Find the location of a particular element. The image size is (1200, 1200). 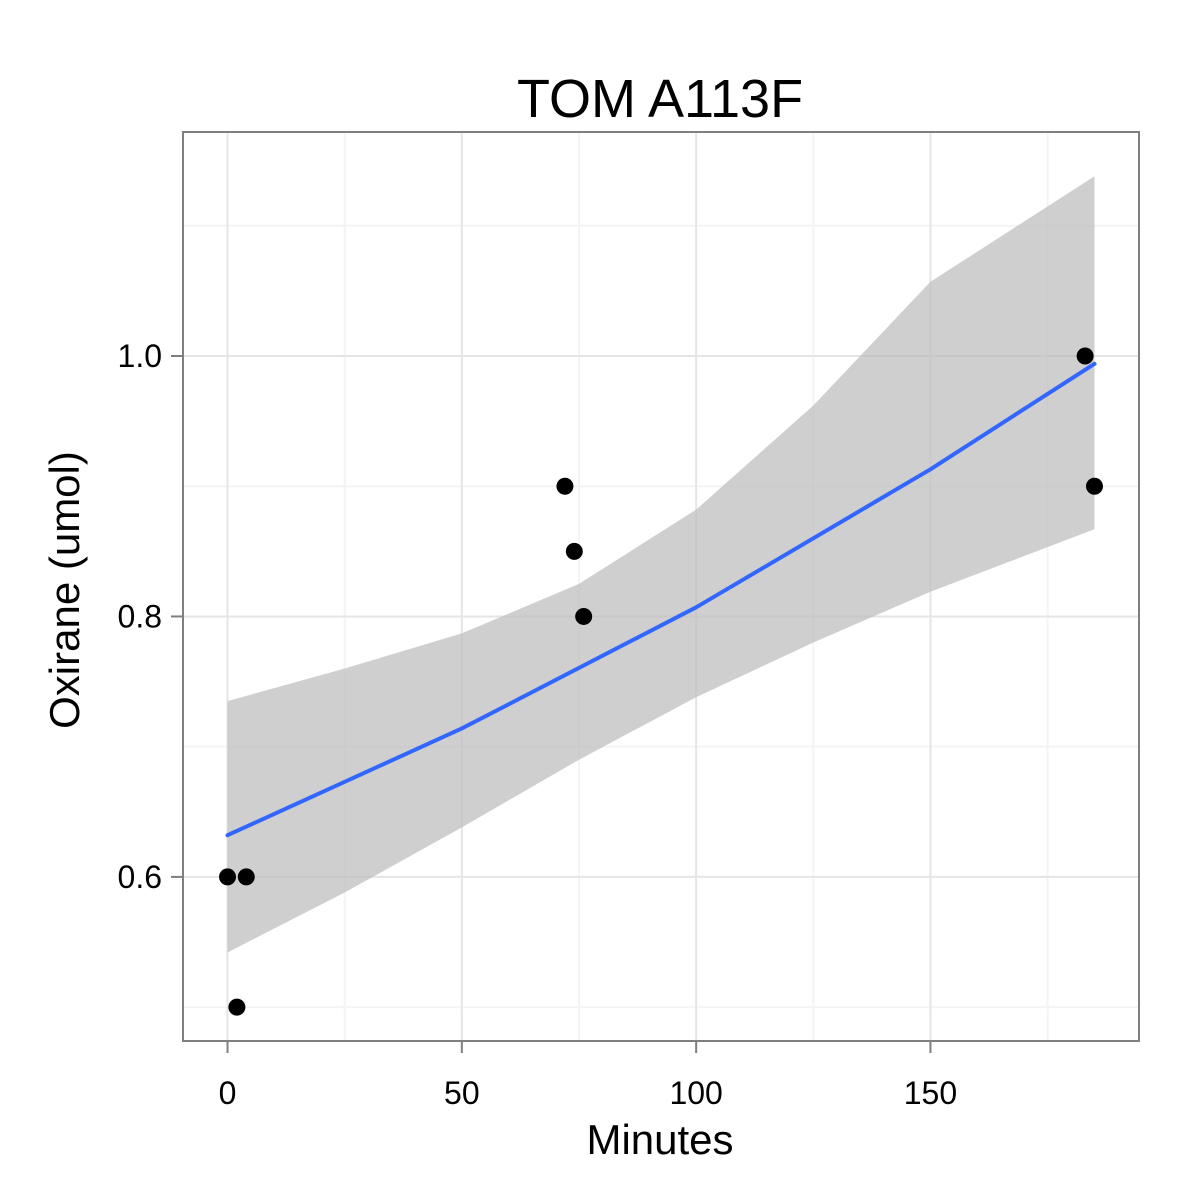

x-tick-label-3: 150 is located at coordinates (930, 1093).